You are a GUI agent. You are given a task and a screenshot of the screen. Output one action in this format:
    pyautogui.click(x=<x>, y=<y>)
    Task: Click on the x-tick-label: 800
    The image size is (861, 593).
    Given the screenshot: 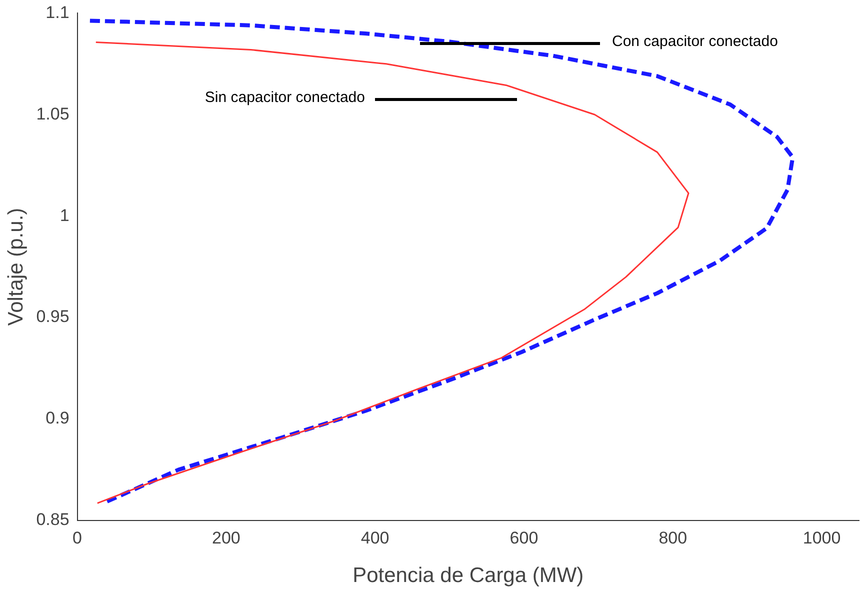 What is the action you would take?
    pyautogui.click(x=673, y=538)
    